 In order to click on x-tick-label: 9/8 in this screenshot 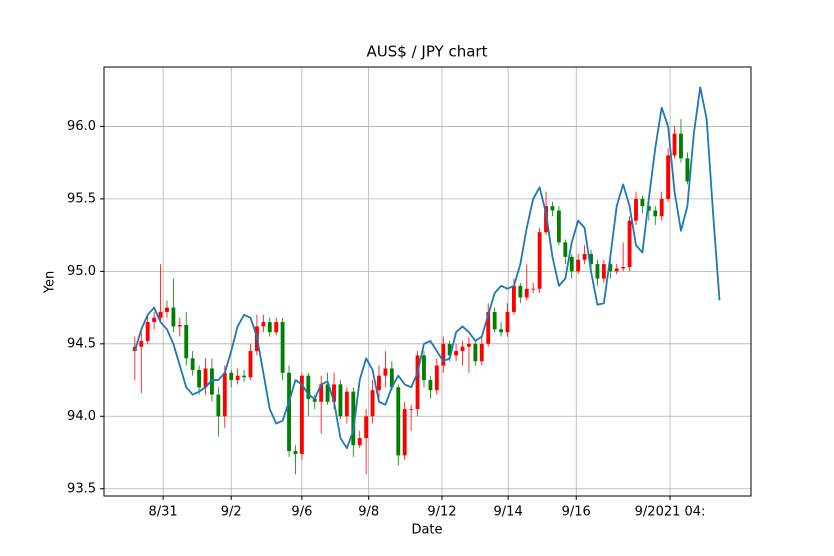, I will do `click(368, 512)`.